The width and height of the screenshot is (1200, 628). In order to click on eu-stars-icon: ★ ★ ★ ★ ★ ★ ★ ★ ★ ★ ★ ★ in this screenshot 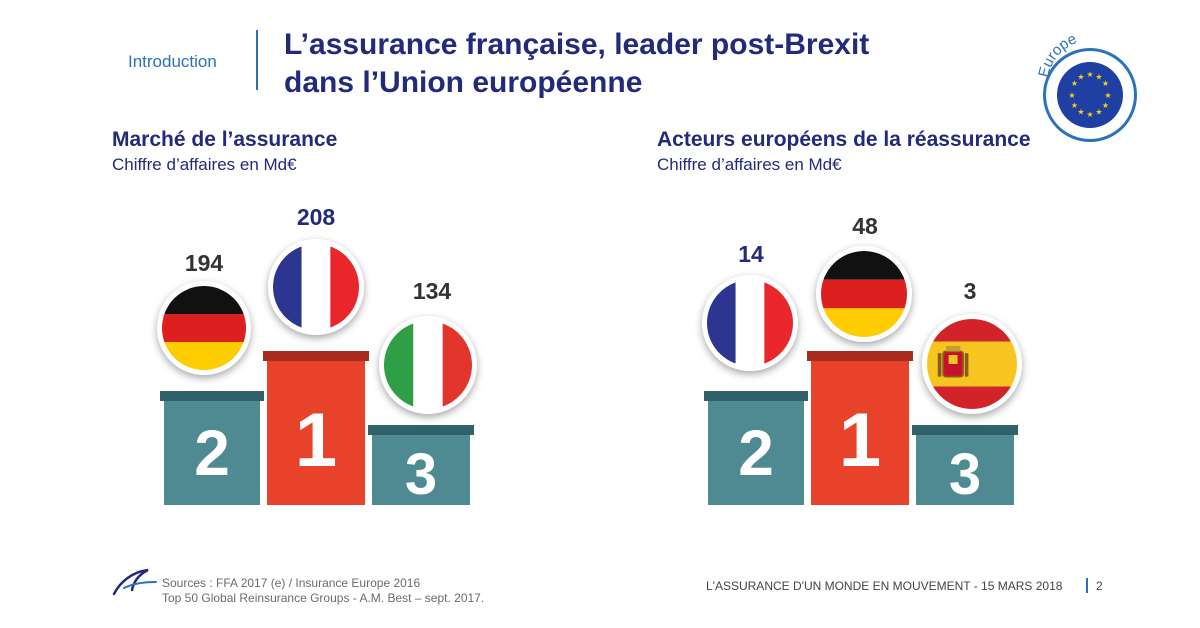, I will do `click(1090, 95)`.